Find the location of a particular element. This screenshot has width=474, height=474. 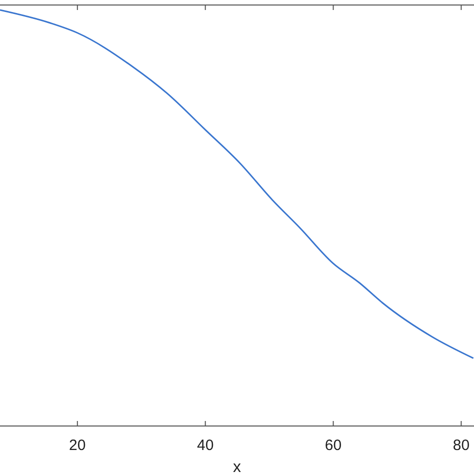

x-axis-title: x is located at coordinates (237, 466).